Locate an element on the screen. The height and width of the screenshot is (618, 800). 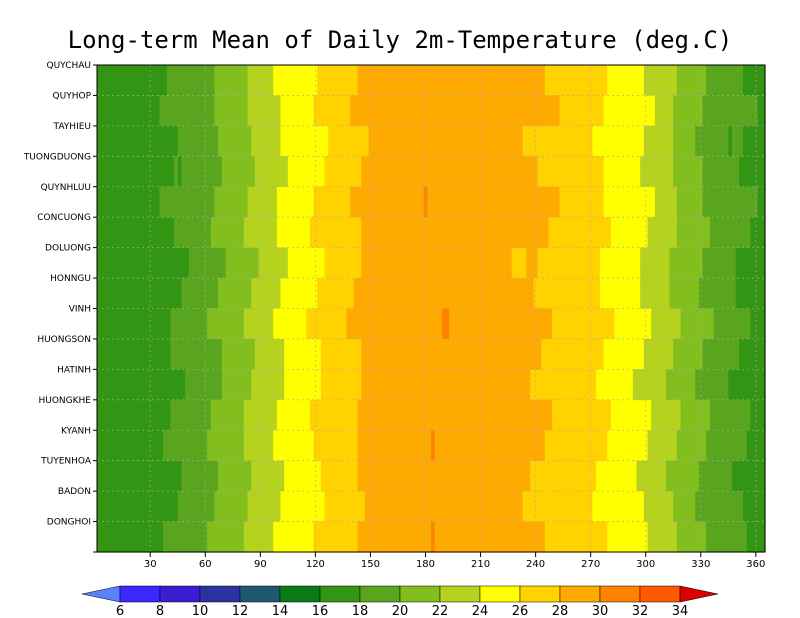
colorbar-label: 24 is located at coordinates (480, 611).